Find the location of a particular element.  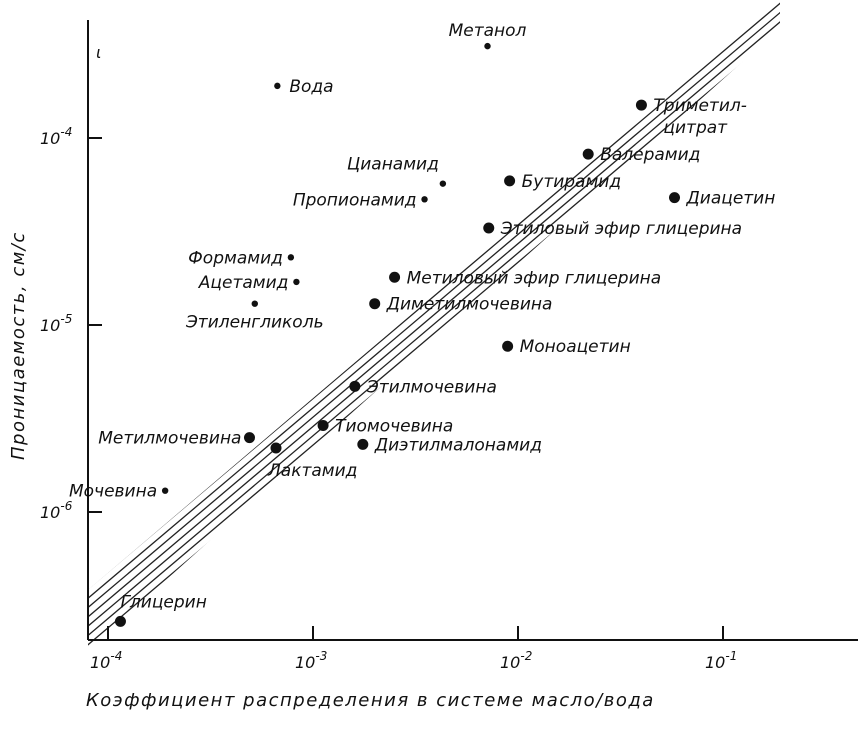

data-point-label: Моноацетин is located at coordinates (575, 347).